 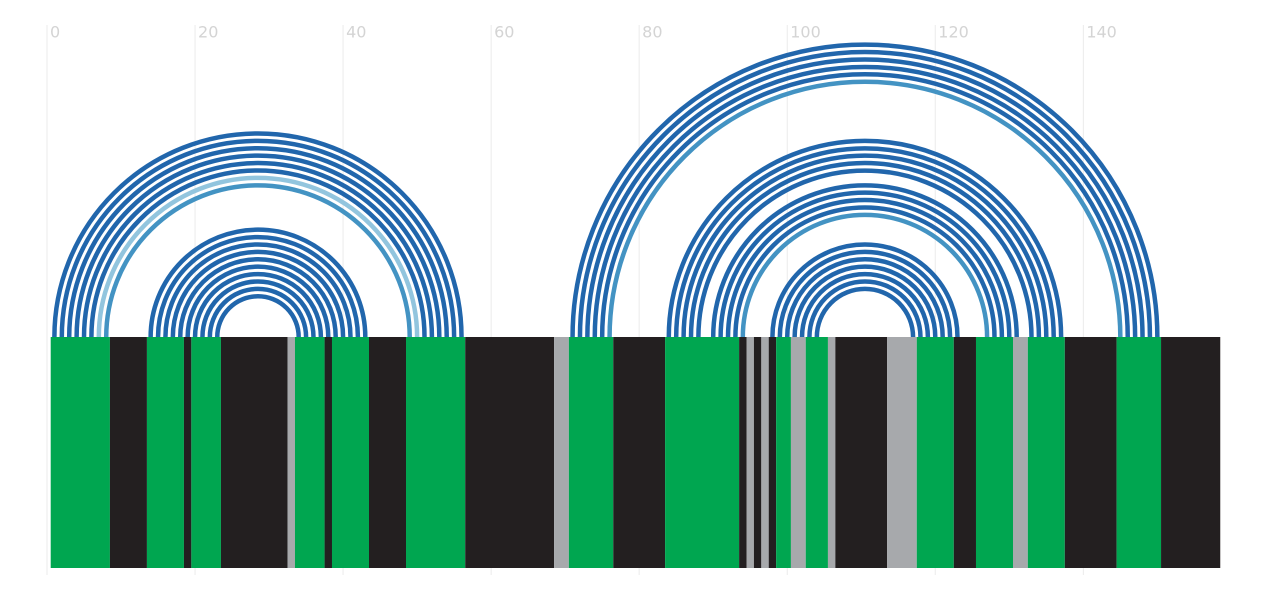 What do you see at coordinates (805, 32) in the screenshot?
I see `x-tick-label: 100` at bounding box center [805, 32].